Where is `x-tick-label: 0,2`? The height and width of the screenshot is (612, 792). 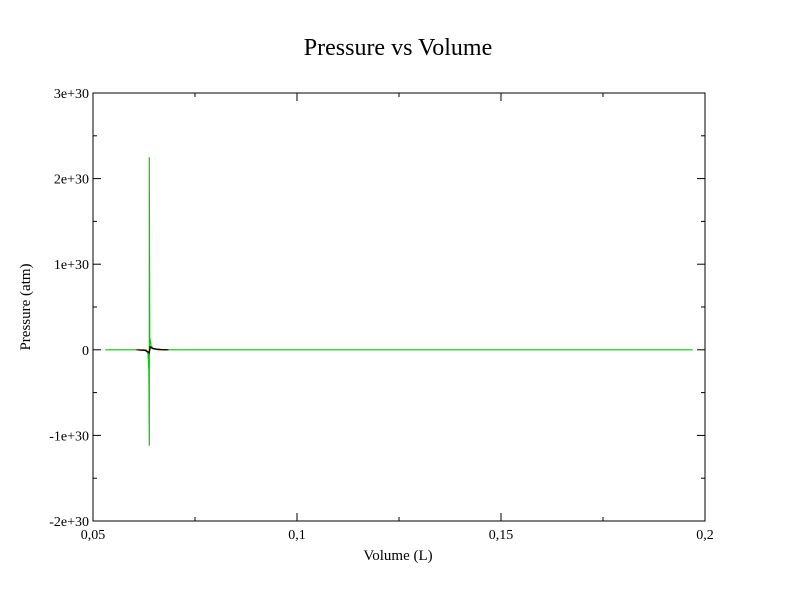 x-tick-label: 0,2 is located at coordinates (705, 535).